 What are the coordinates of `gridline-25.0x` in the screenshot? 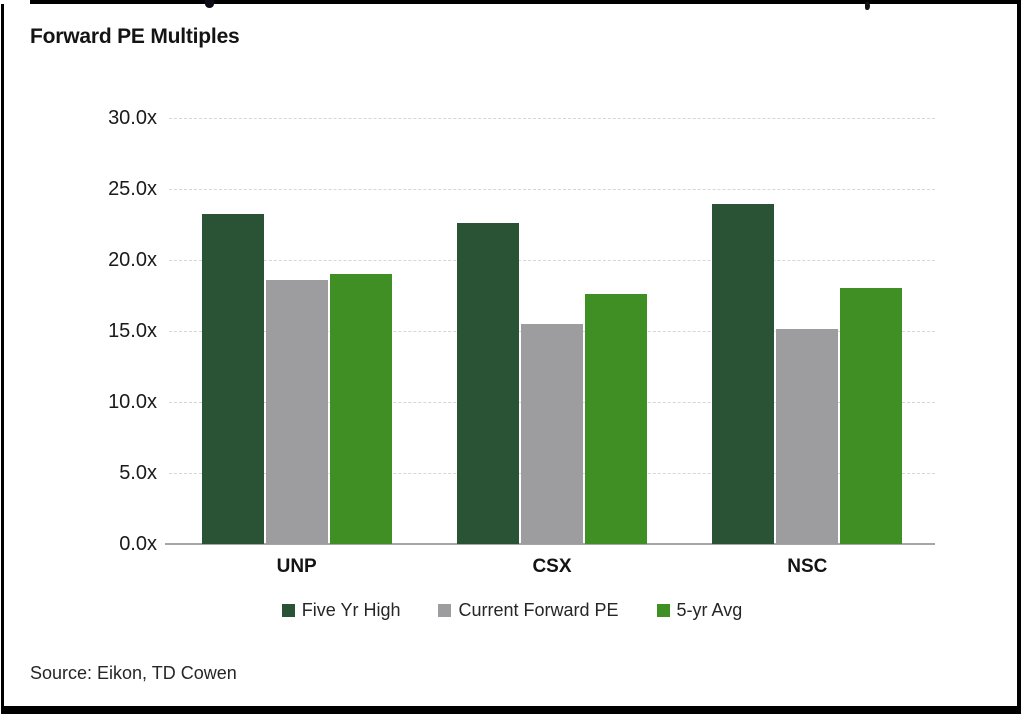 It's located at (552, 189).